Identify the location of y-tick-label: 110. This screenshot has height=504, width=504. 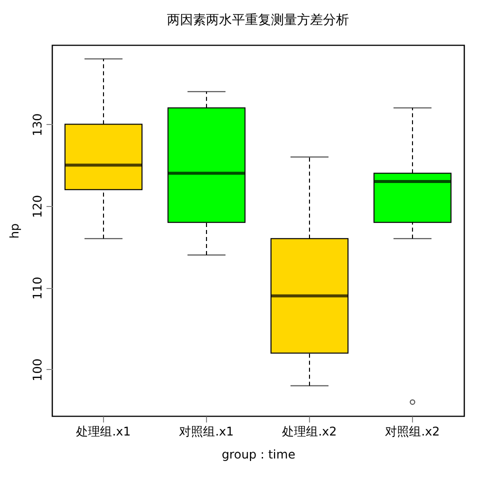
(37, 288).